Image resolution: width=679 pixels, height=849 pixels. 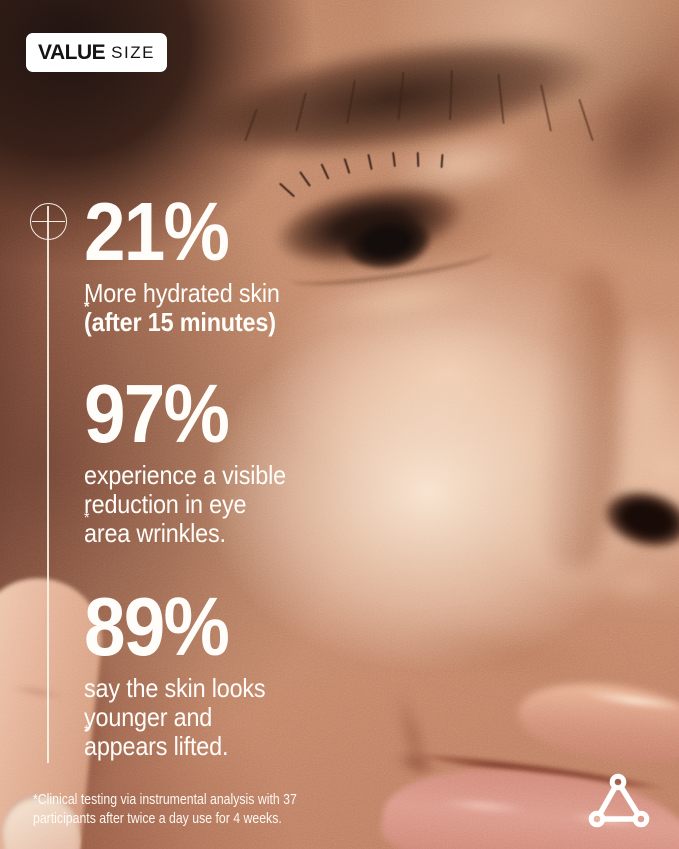 What do you see at coordinates (185, 475) in the screenshot?
I see `stat-desc-line: experience a visible` at bounding box center [185, 475].